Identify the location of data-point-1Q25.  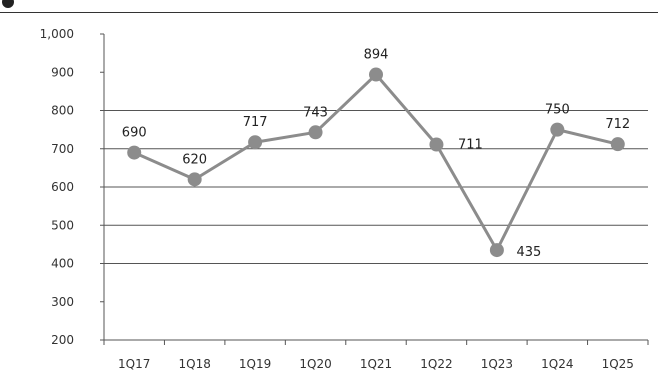
(617, 144).